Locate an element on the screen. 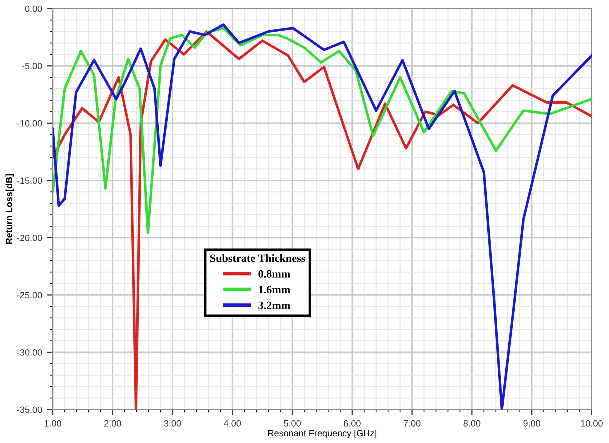 The width and height of the screenshot is (609, 443). x-tick-label: 4.00 is located at coordinates (233, 423).